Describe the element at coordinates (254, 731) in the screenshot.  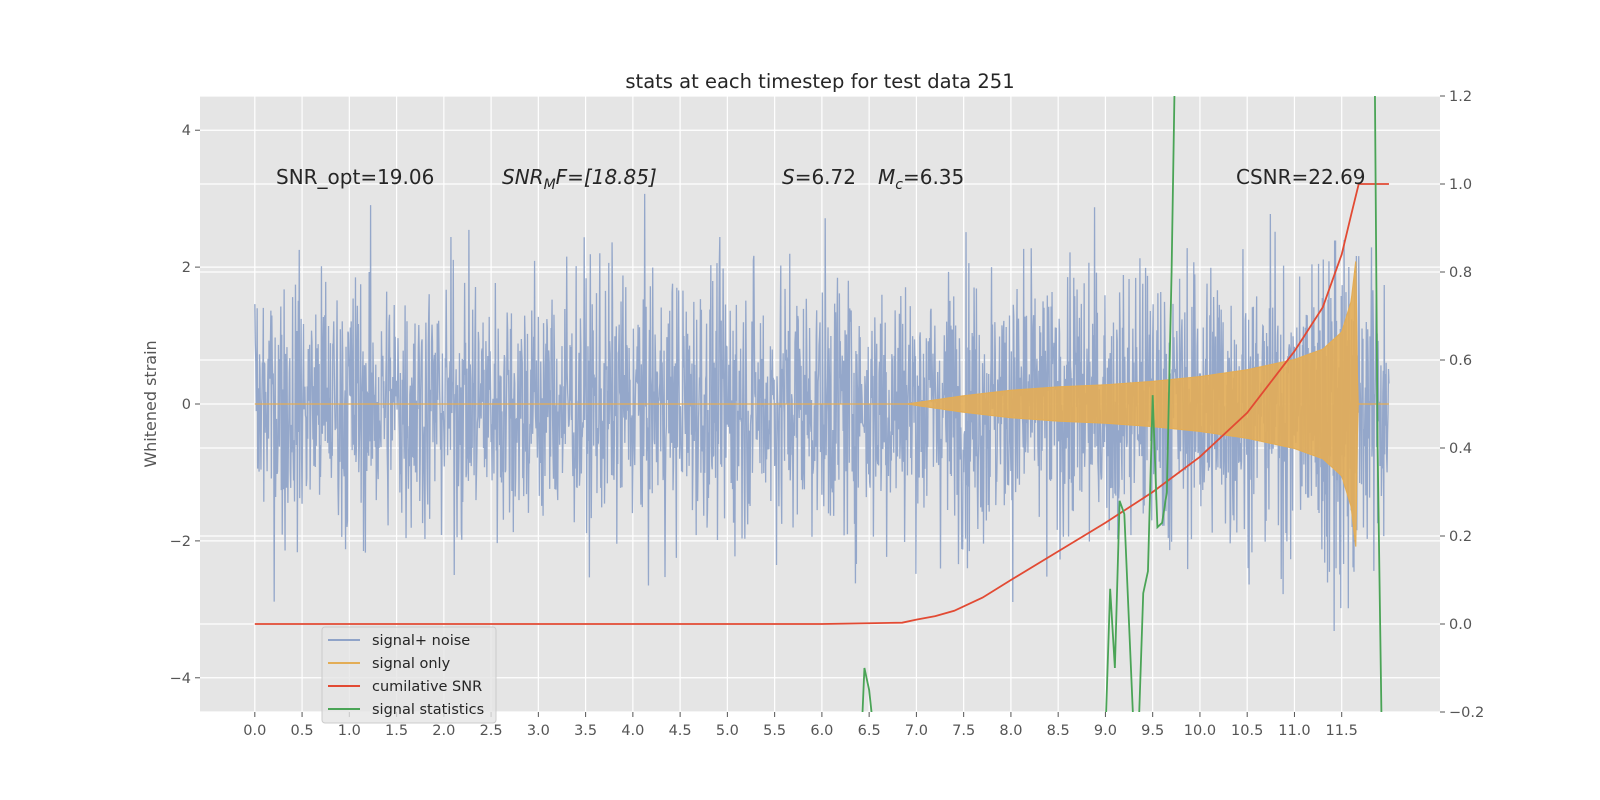
I see `x-tick-label: 0.0` at that location.